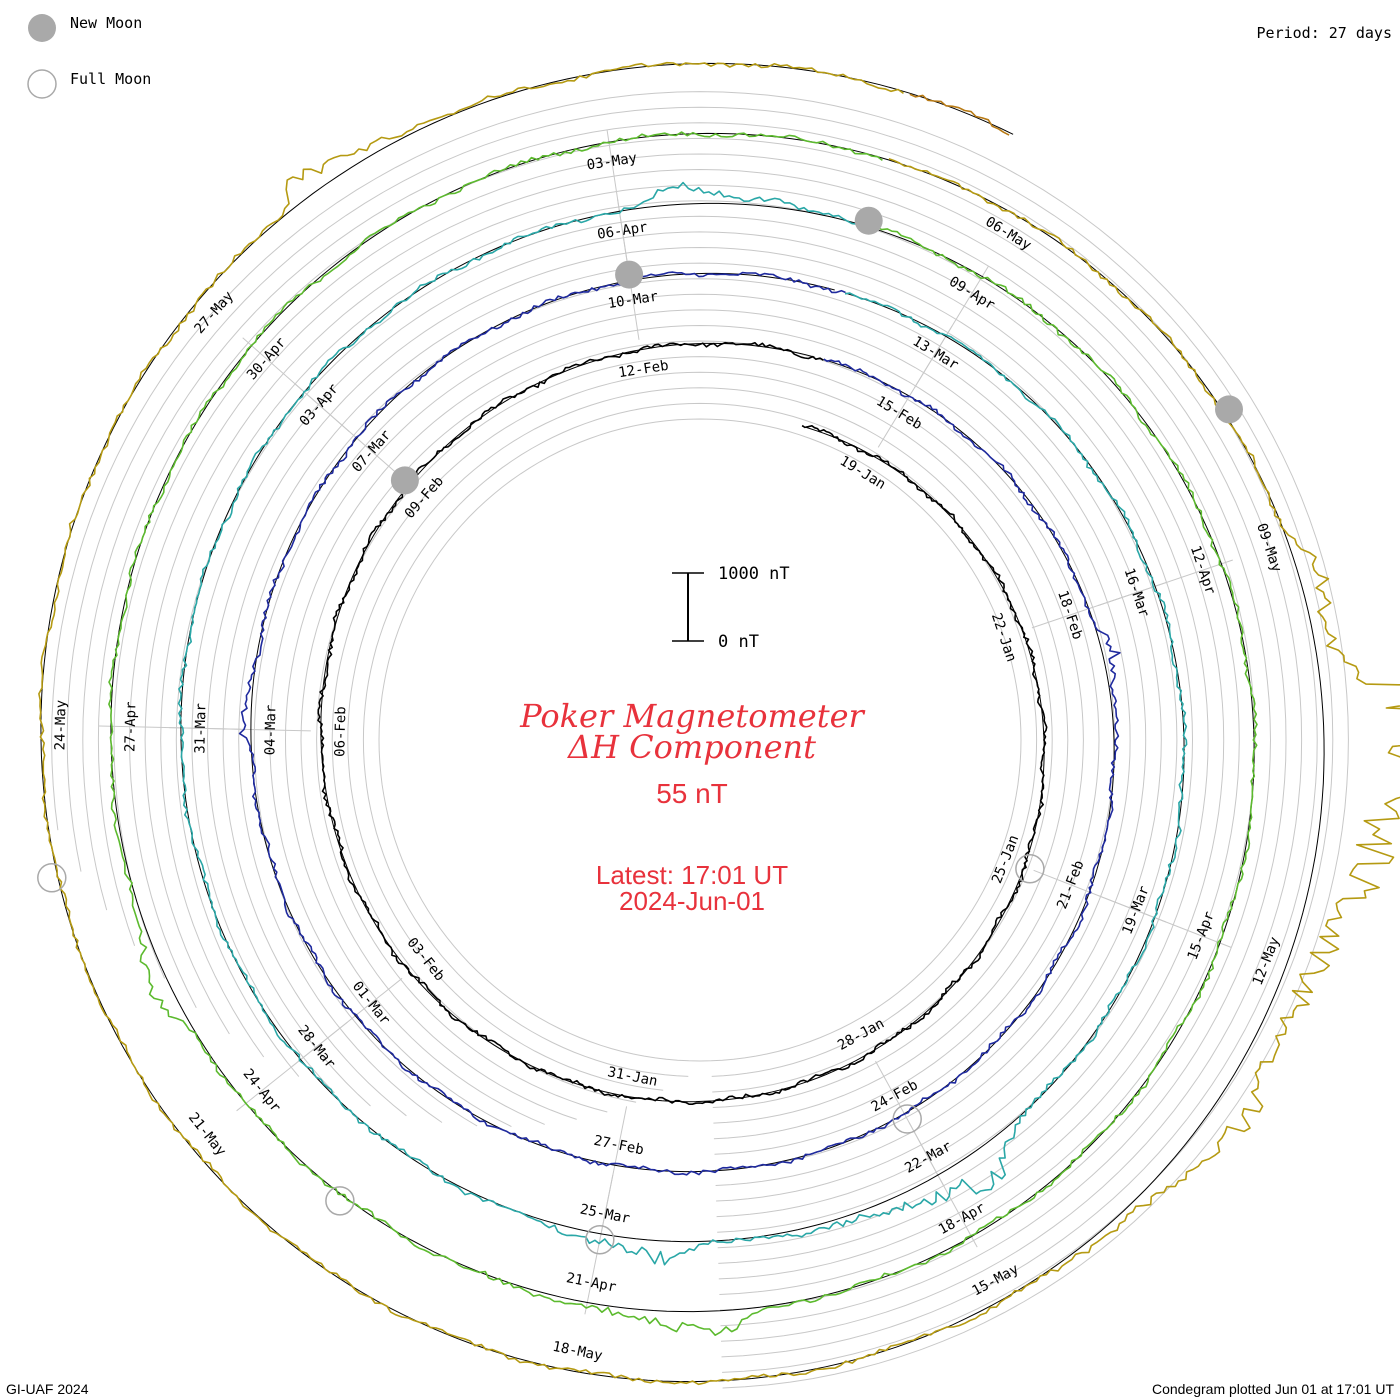  What do you see at coordinates (692, 875) in the screenshot?
I see `latest-time: Latest: 17:01 UT` at bounding box center [692, 875].